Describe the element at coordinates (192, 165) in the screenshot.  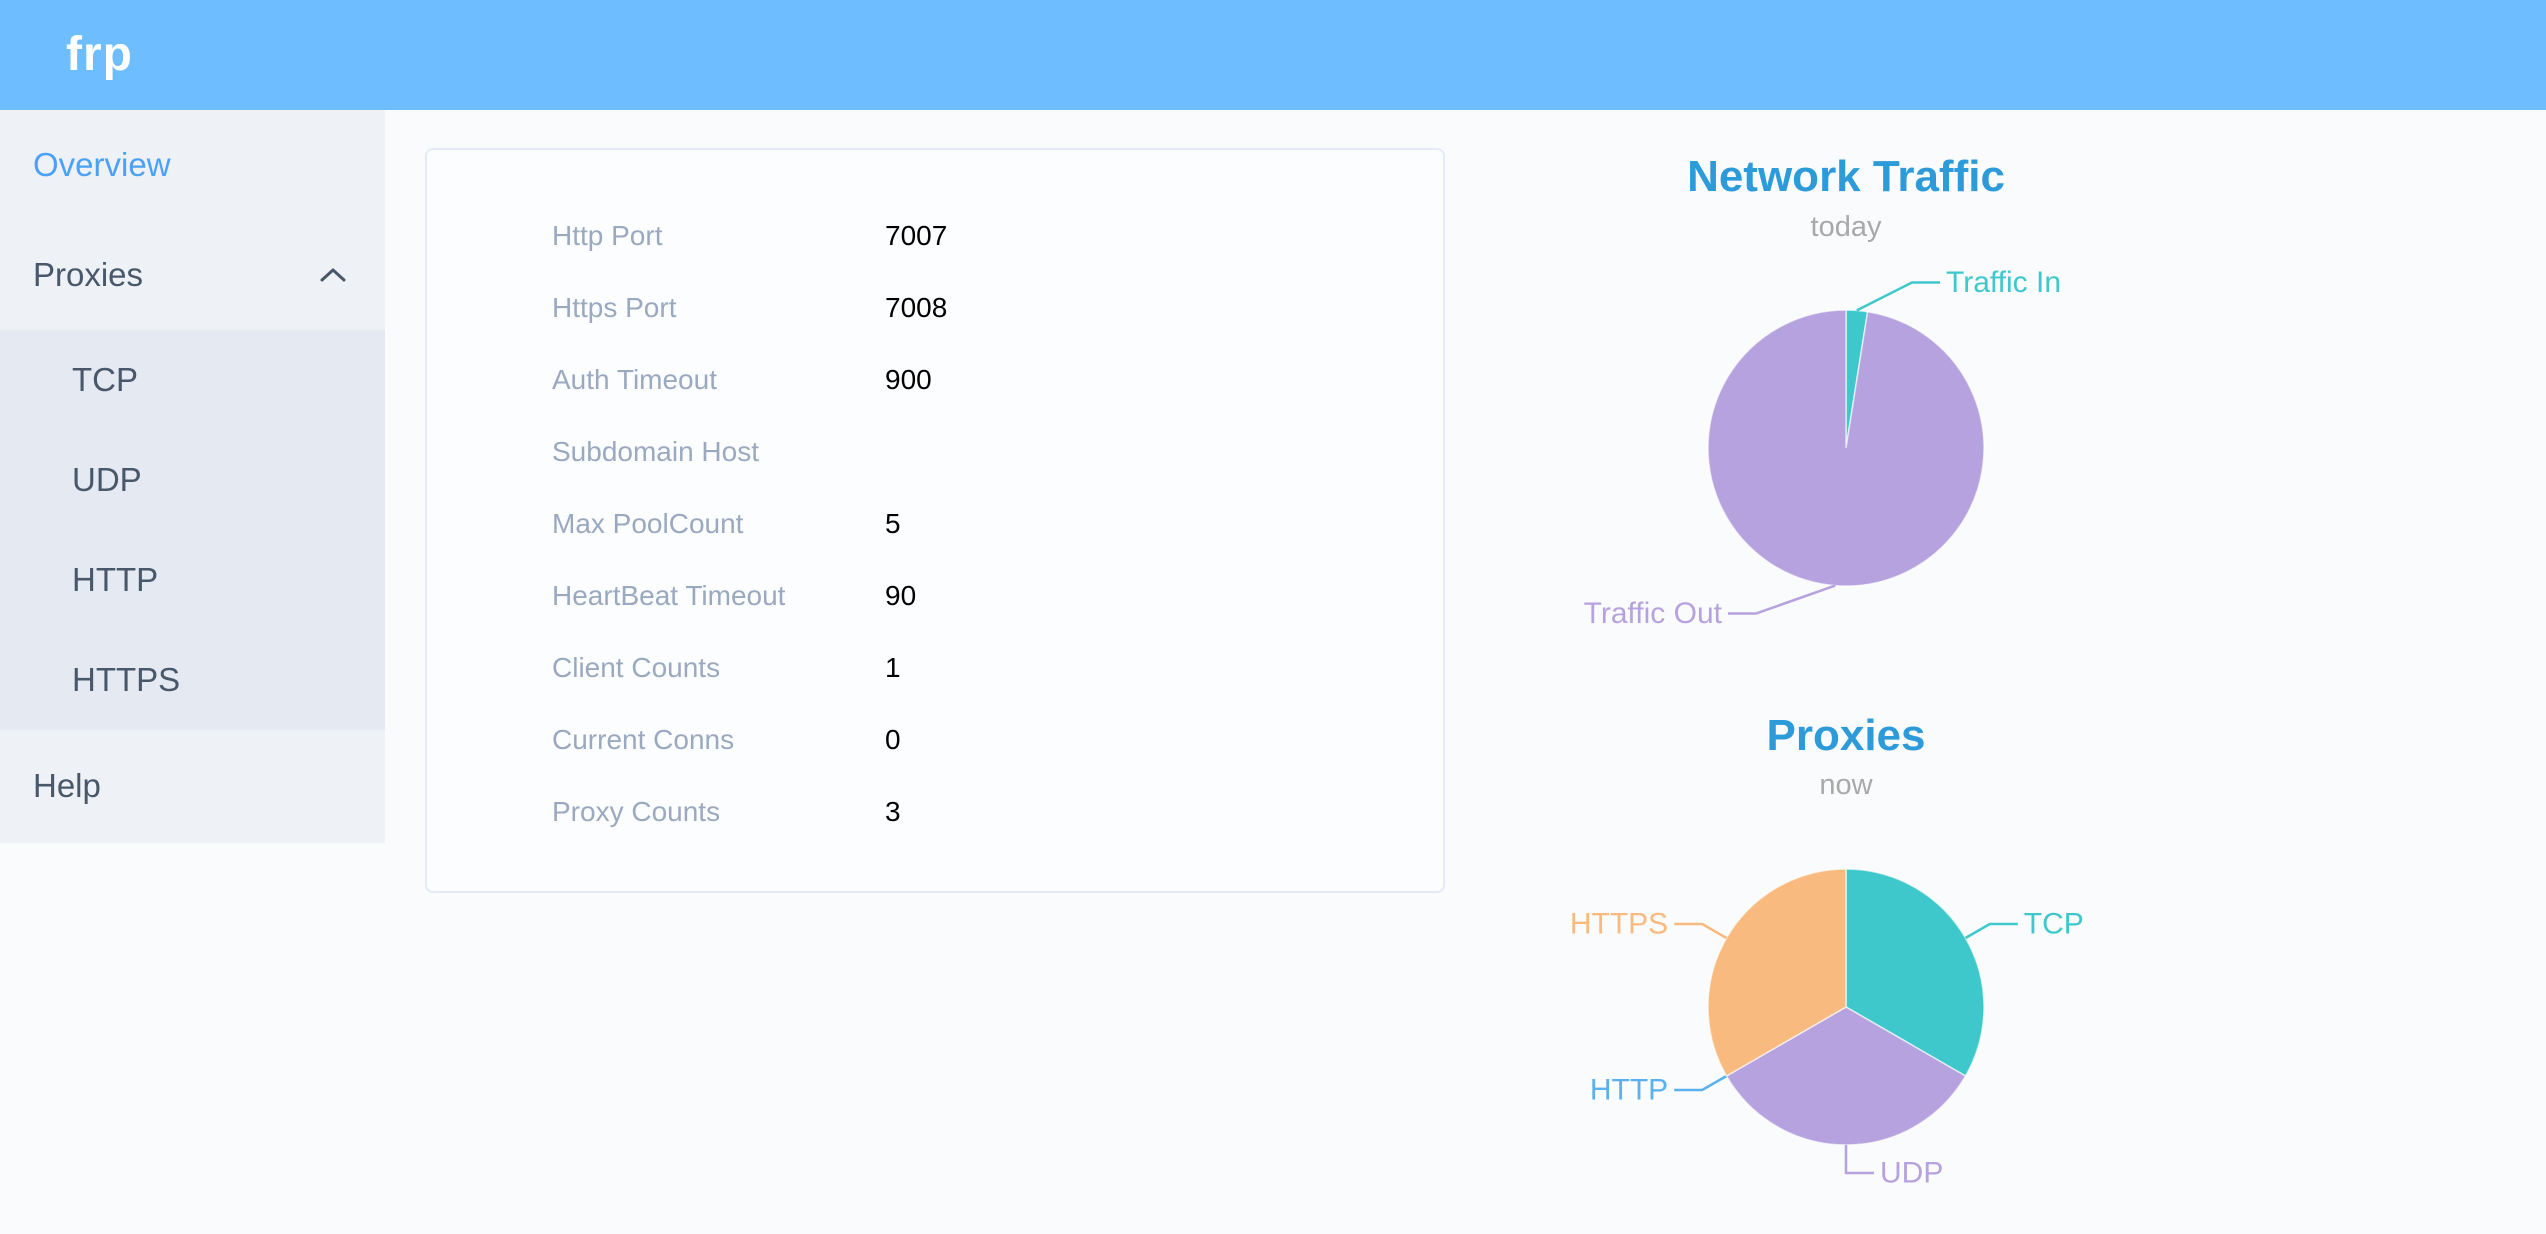
I see `sidebar-item-overview: Overview` at that location.